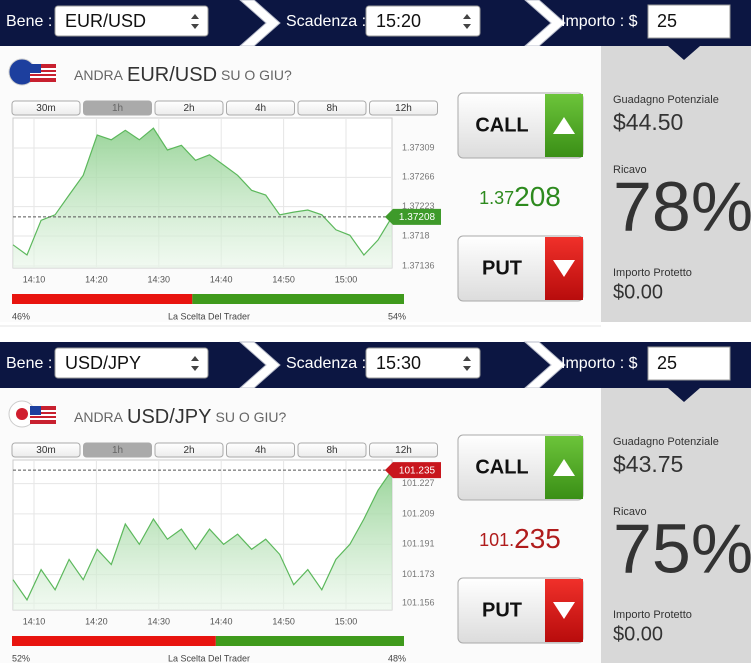 The image size is (751, 663). I want to click on expiry-select: 15:30, so click(423, 363).